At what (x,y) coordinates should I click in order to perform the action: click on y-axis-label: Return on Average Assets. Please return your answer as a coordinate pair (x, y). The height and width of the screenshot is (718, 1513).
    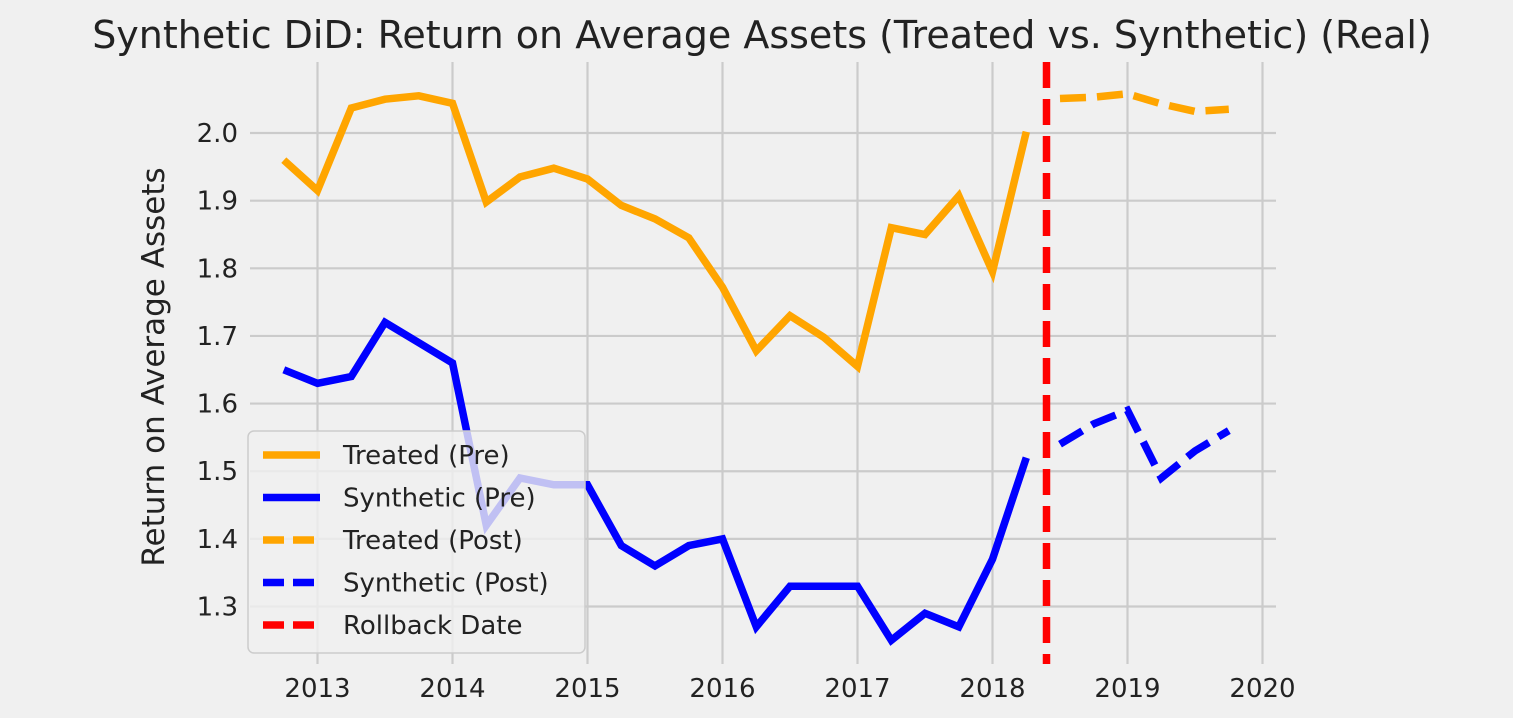
    Looking at the image, I should click on (154, 366).